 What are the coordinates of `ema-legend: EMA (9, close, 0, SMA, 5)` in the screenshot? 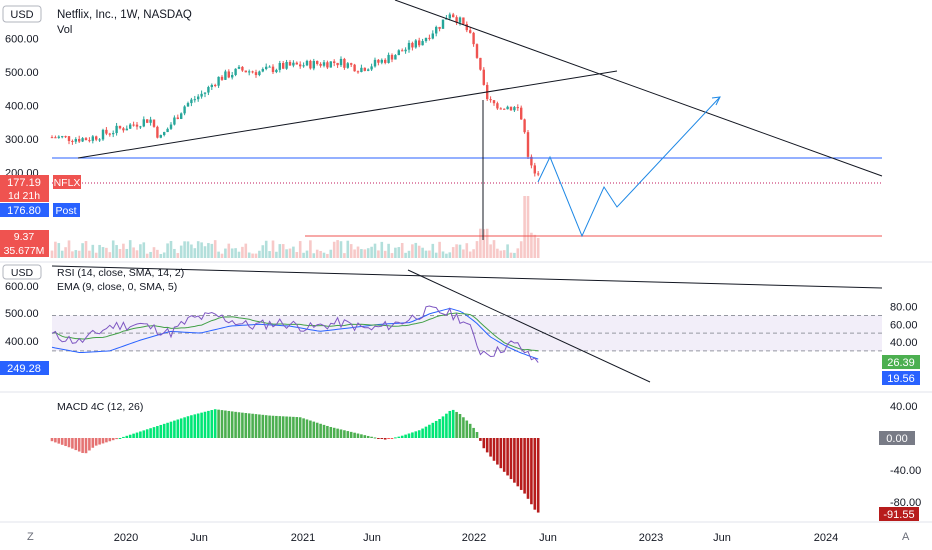 It's located at (117, 287).